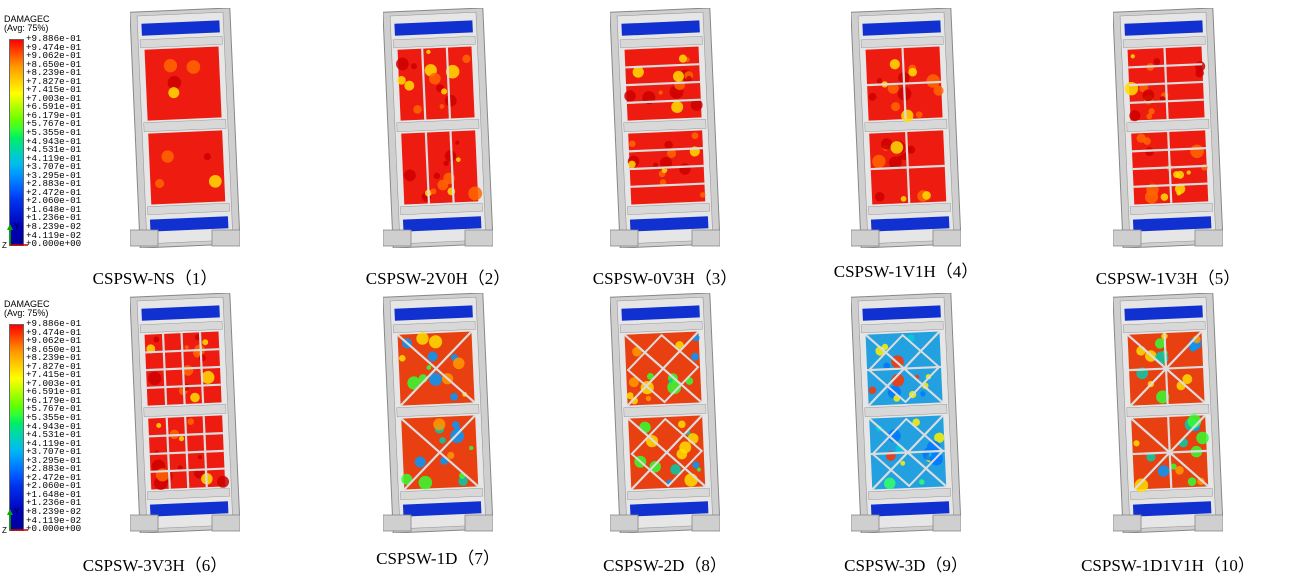  What do you see at coordinates (906, 271) in the screenshot?
I see `panel-caption: CSPSW-1V1H（4）` at bounding box center [906, 271].